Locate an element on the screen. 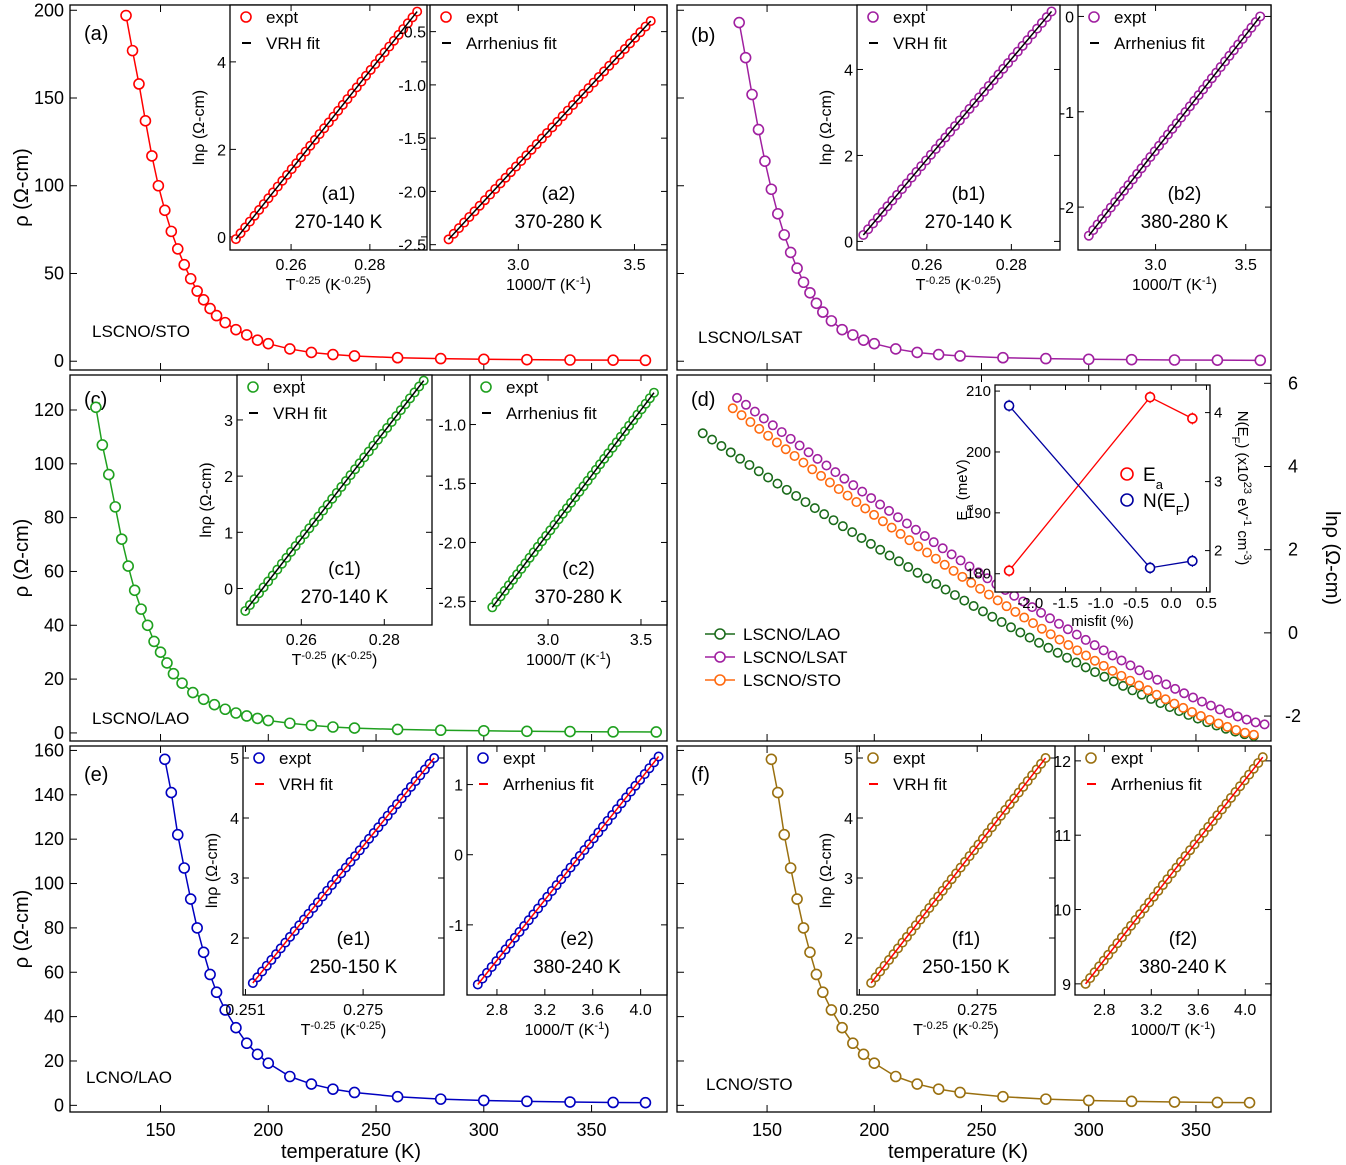 This screenshot has width=1346, height=1165. inset-d-xticklabel: 0.5 is located at coordinates (1206, 603).